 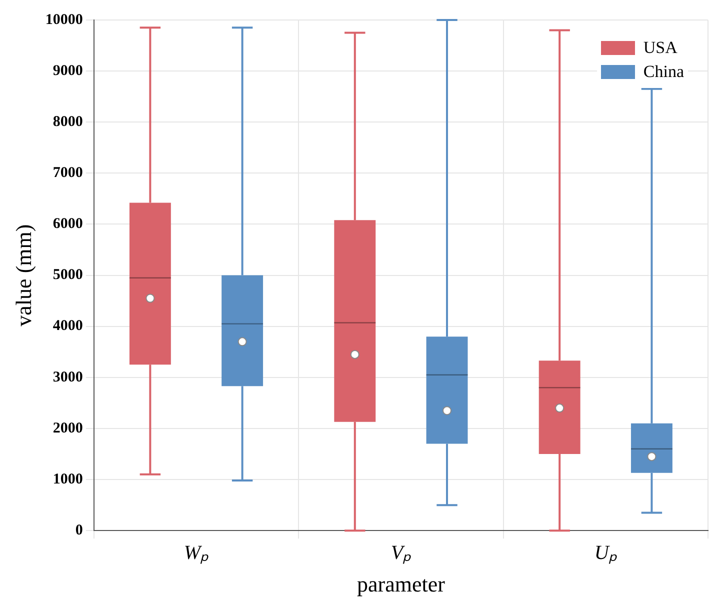 I want to click on y-axis-title: value (mm), so click(x=23, y=275).